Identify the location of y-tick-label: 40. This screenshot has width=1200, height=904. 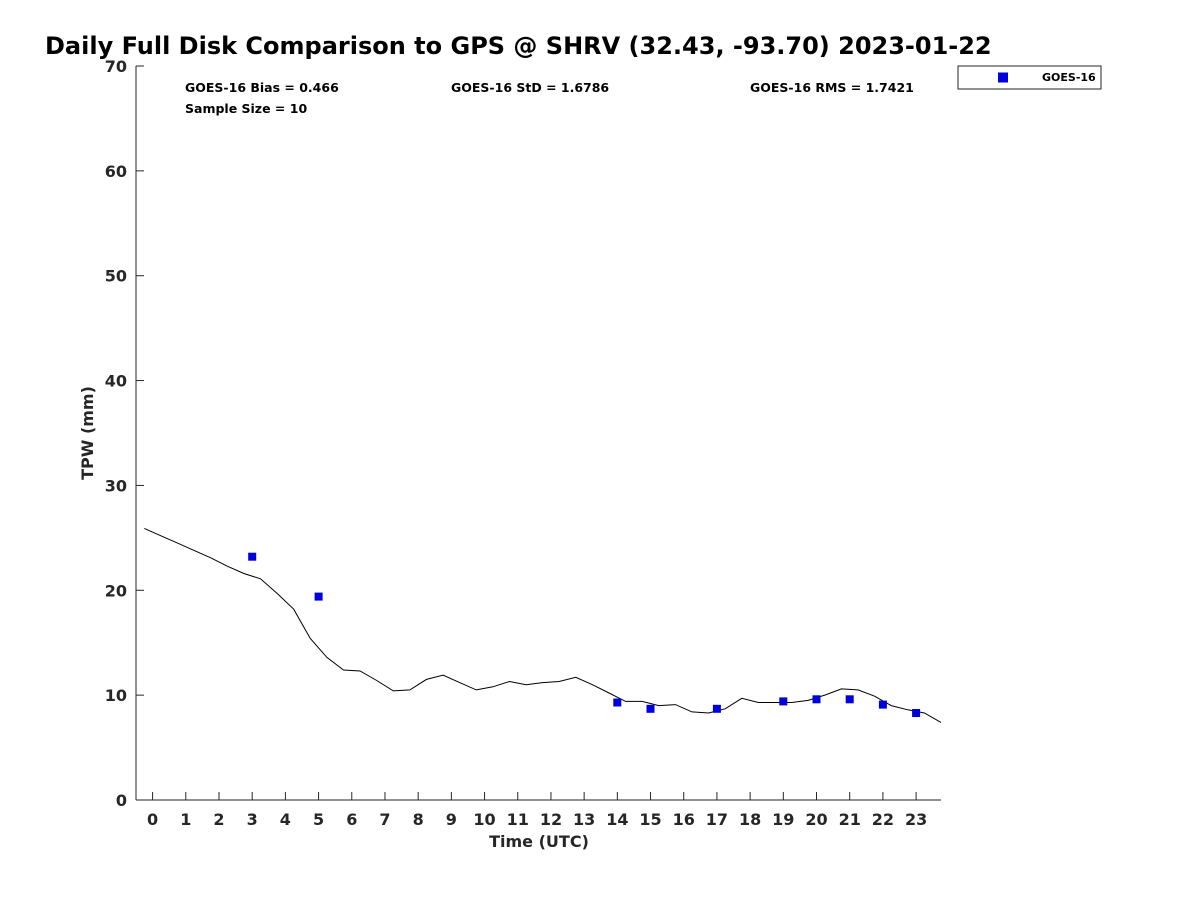
(116, 381).